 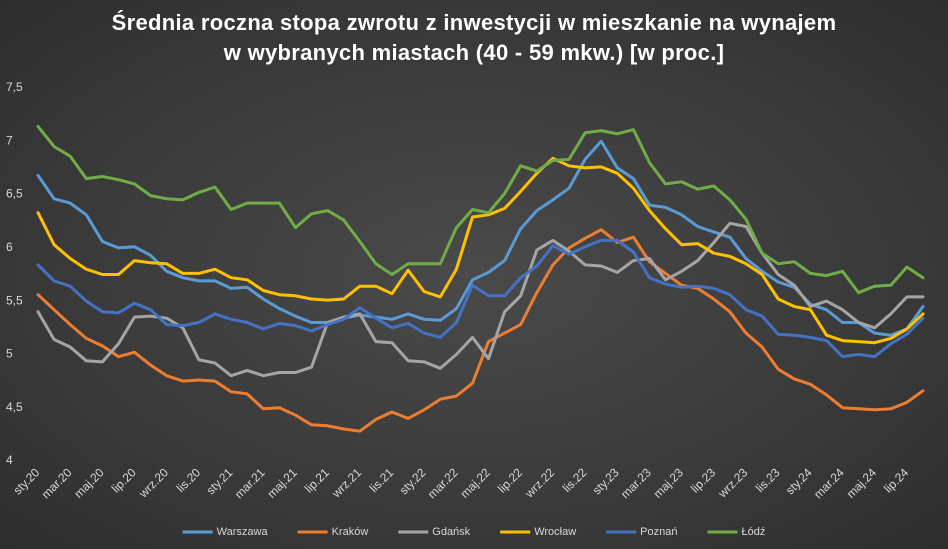 What do you see at coordinates (575, 480) in the screenshot?
I see `x-tick-label: lis.22` at bounding box center [575, 480].